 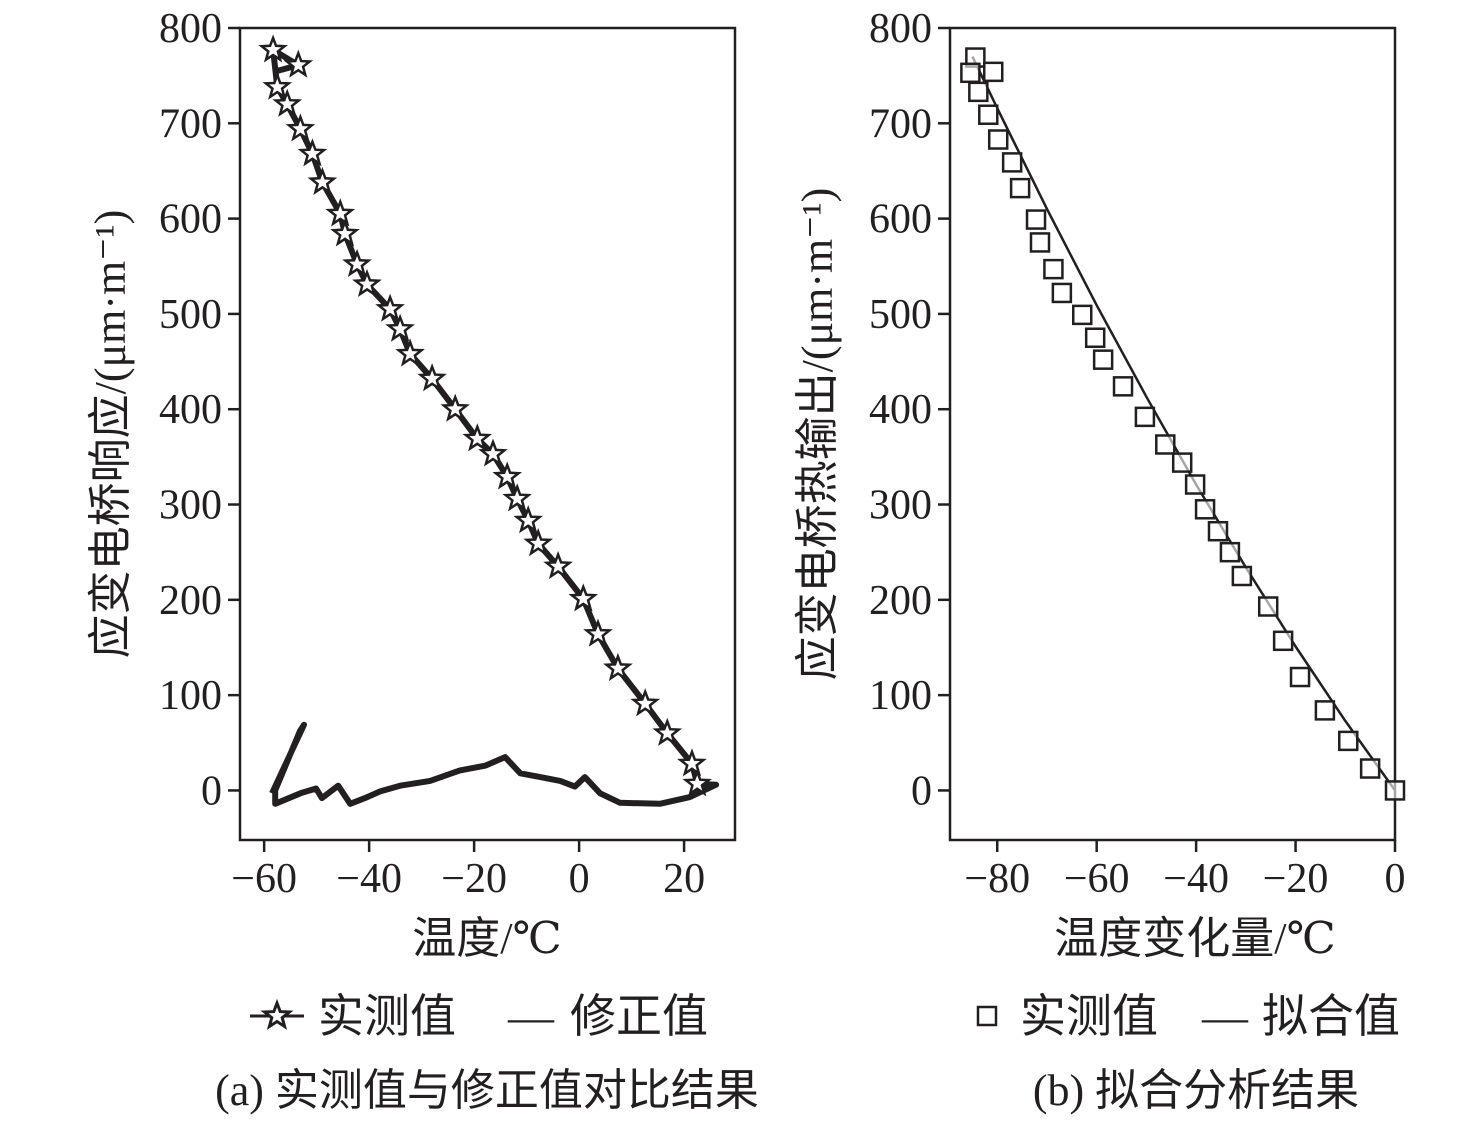 I want to click on chart-b-ylabel: 应变电桥热输出/(μm·m⁻¹), so click(x=817, y=434).